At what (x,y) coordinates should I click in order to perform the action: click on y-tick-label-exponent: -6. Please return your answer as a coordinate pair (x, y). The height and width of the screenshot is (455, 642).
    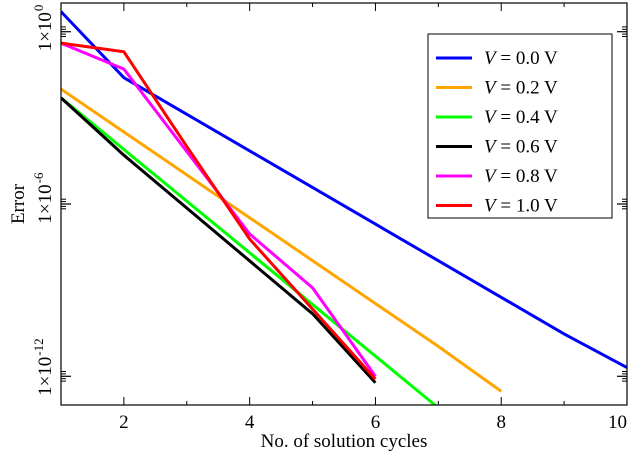
    Looking at the image, I should click on (38, 177).